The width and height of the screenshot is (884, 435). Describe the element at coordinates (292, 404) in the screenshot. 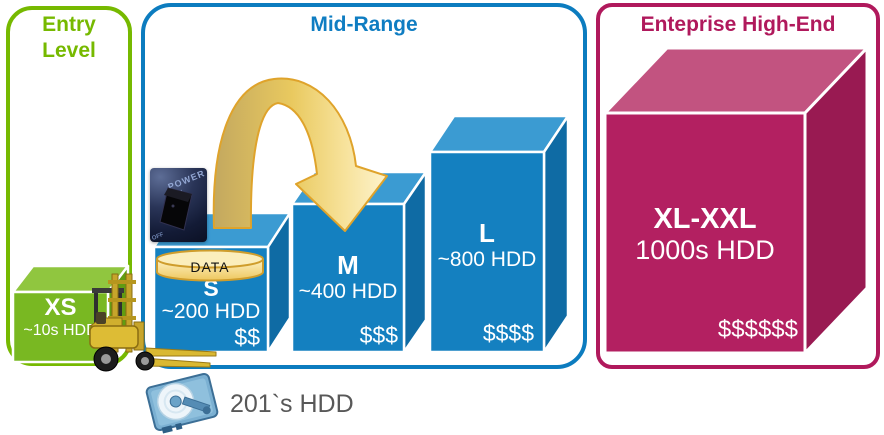

I see `hdd-caption: 201`s HDD` at that location.